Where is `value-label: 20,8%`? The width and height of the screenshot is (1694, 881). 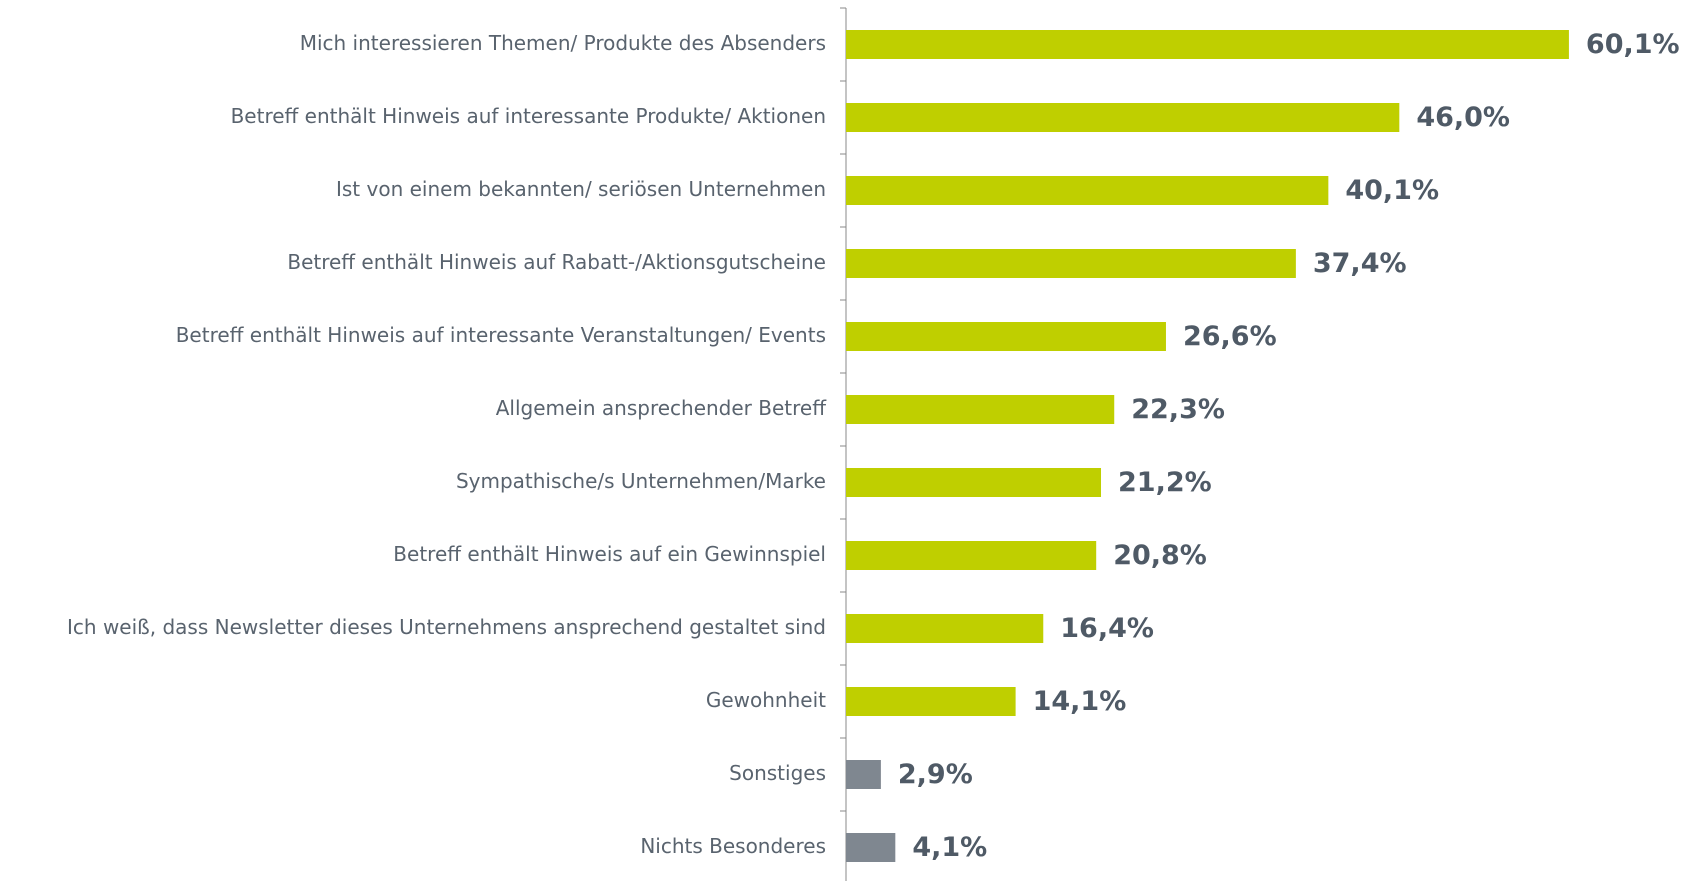 value-label: 20,8% is located at coordinates (1160, 555).